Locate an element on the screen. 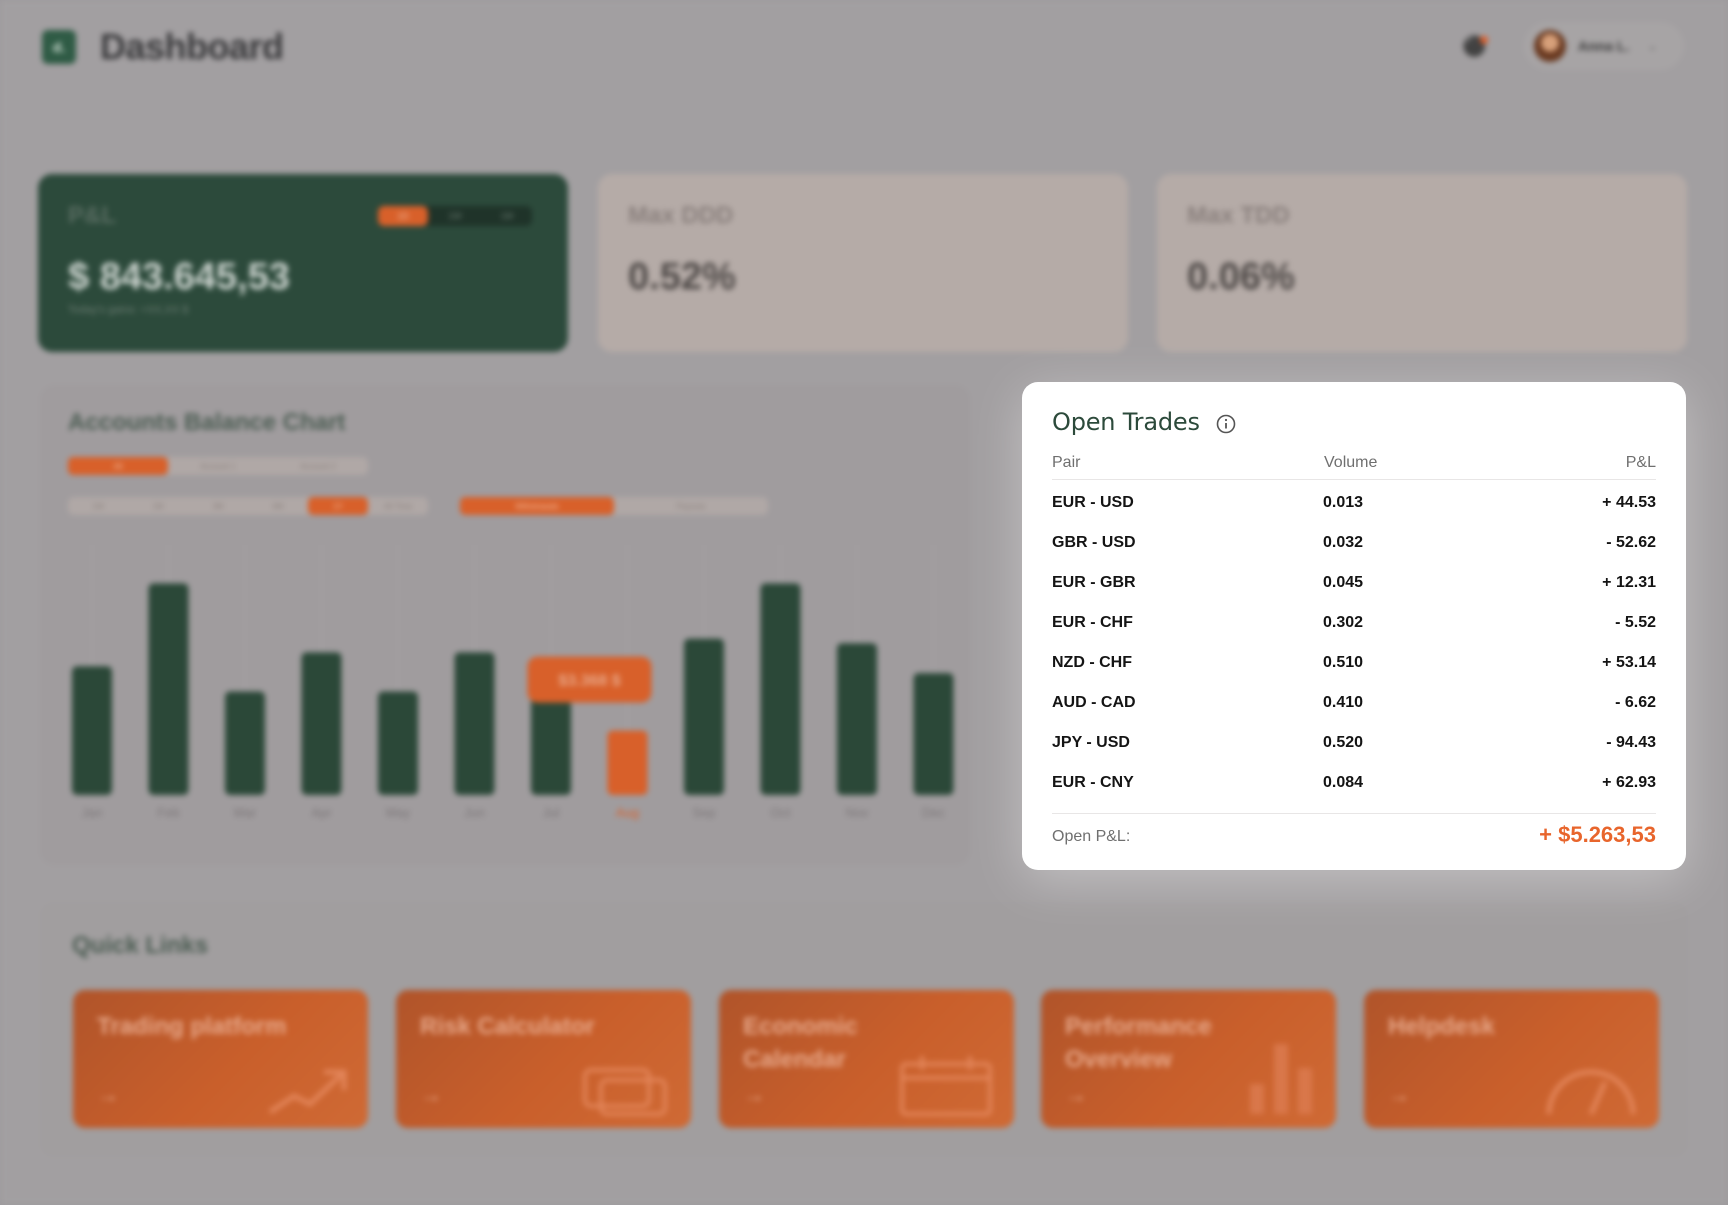 The width and height of the screenshot is (1728, 1205). table-row: AUD - CAD 0.410 - 6.62 is located at coordinates (1354, 702).